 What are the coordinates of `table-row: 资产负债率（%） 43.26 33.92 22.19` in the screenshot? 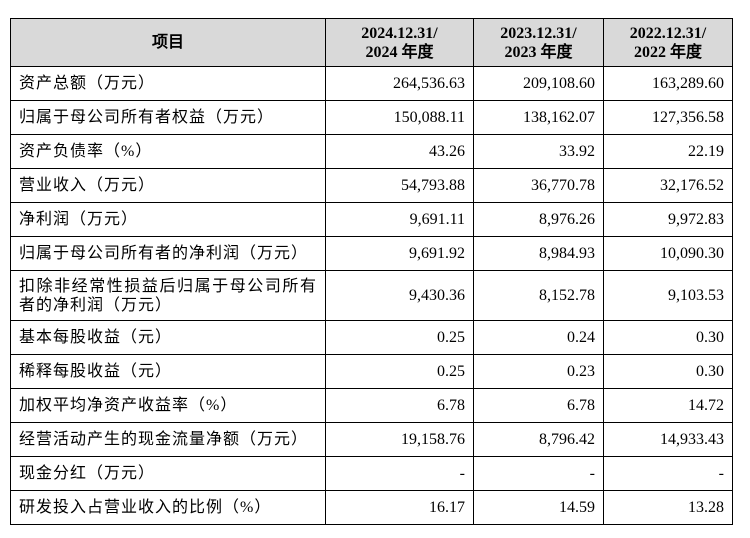 It's located at (371, 151).